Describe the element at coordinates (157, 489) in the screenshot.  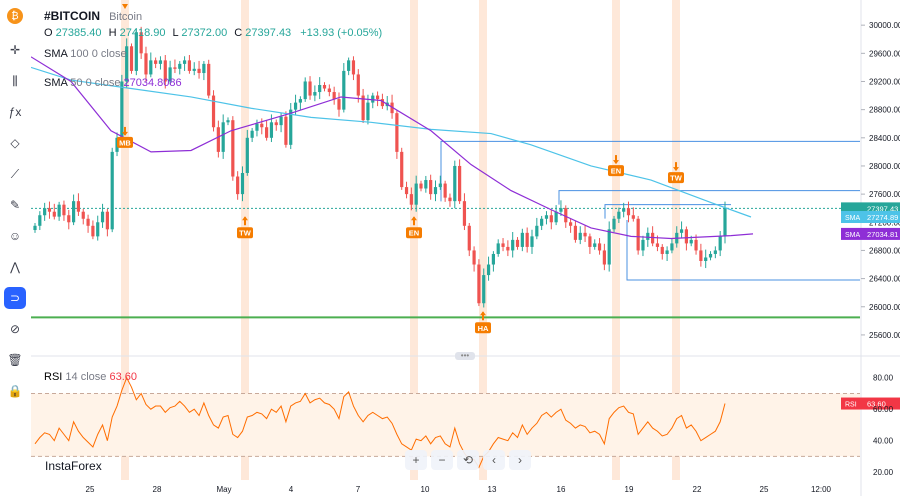
I see `time-tick-label: 28` at that location.